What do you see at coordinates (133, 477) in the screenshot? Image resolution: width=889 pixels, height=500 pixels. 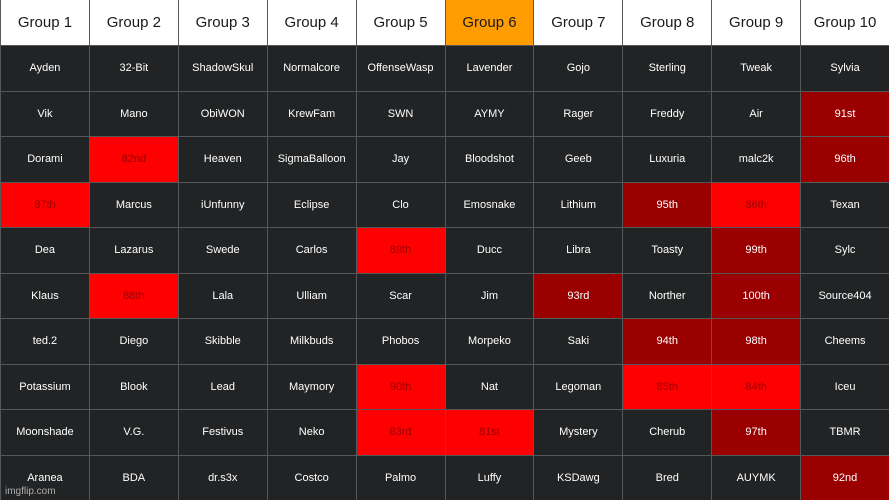 I see `player-cell: BDA` at bounding box center [133, 477].